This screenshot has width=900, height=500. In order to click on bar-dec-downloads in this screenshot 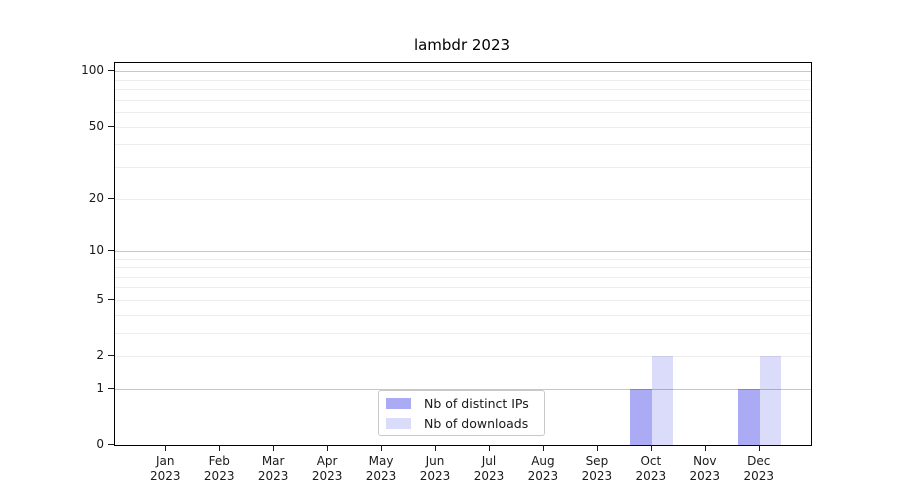, I will do `click(770, 400)`.